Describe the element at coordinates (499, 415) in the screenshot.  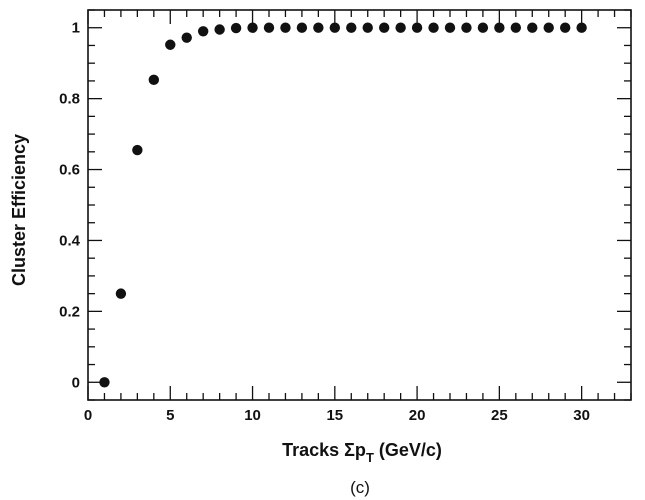
I see `x-tick-label: 25` at that location.